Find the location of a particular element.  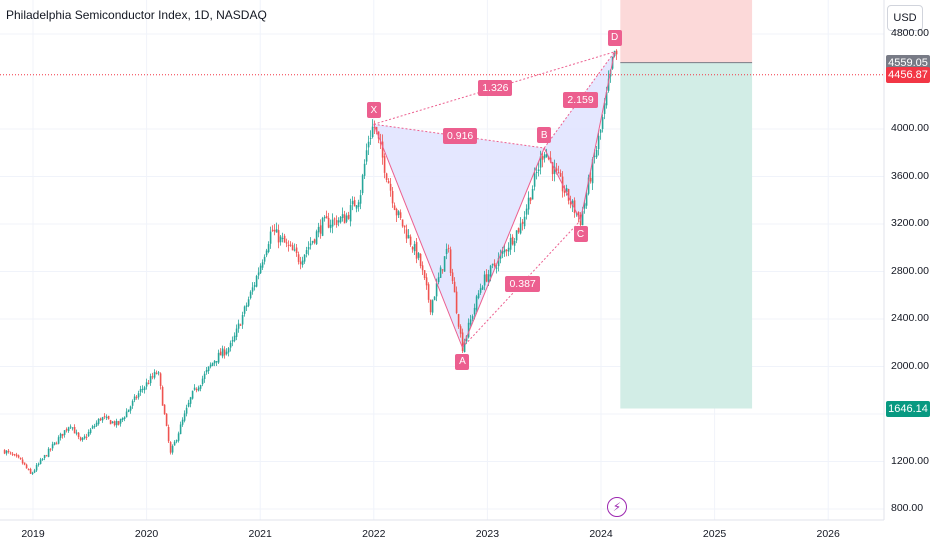

time-tick-label: 2020 is located at coordinates (146, 534).